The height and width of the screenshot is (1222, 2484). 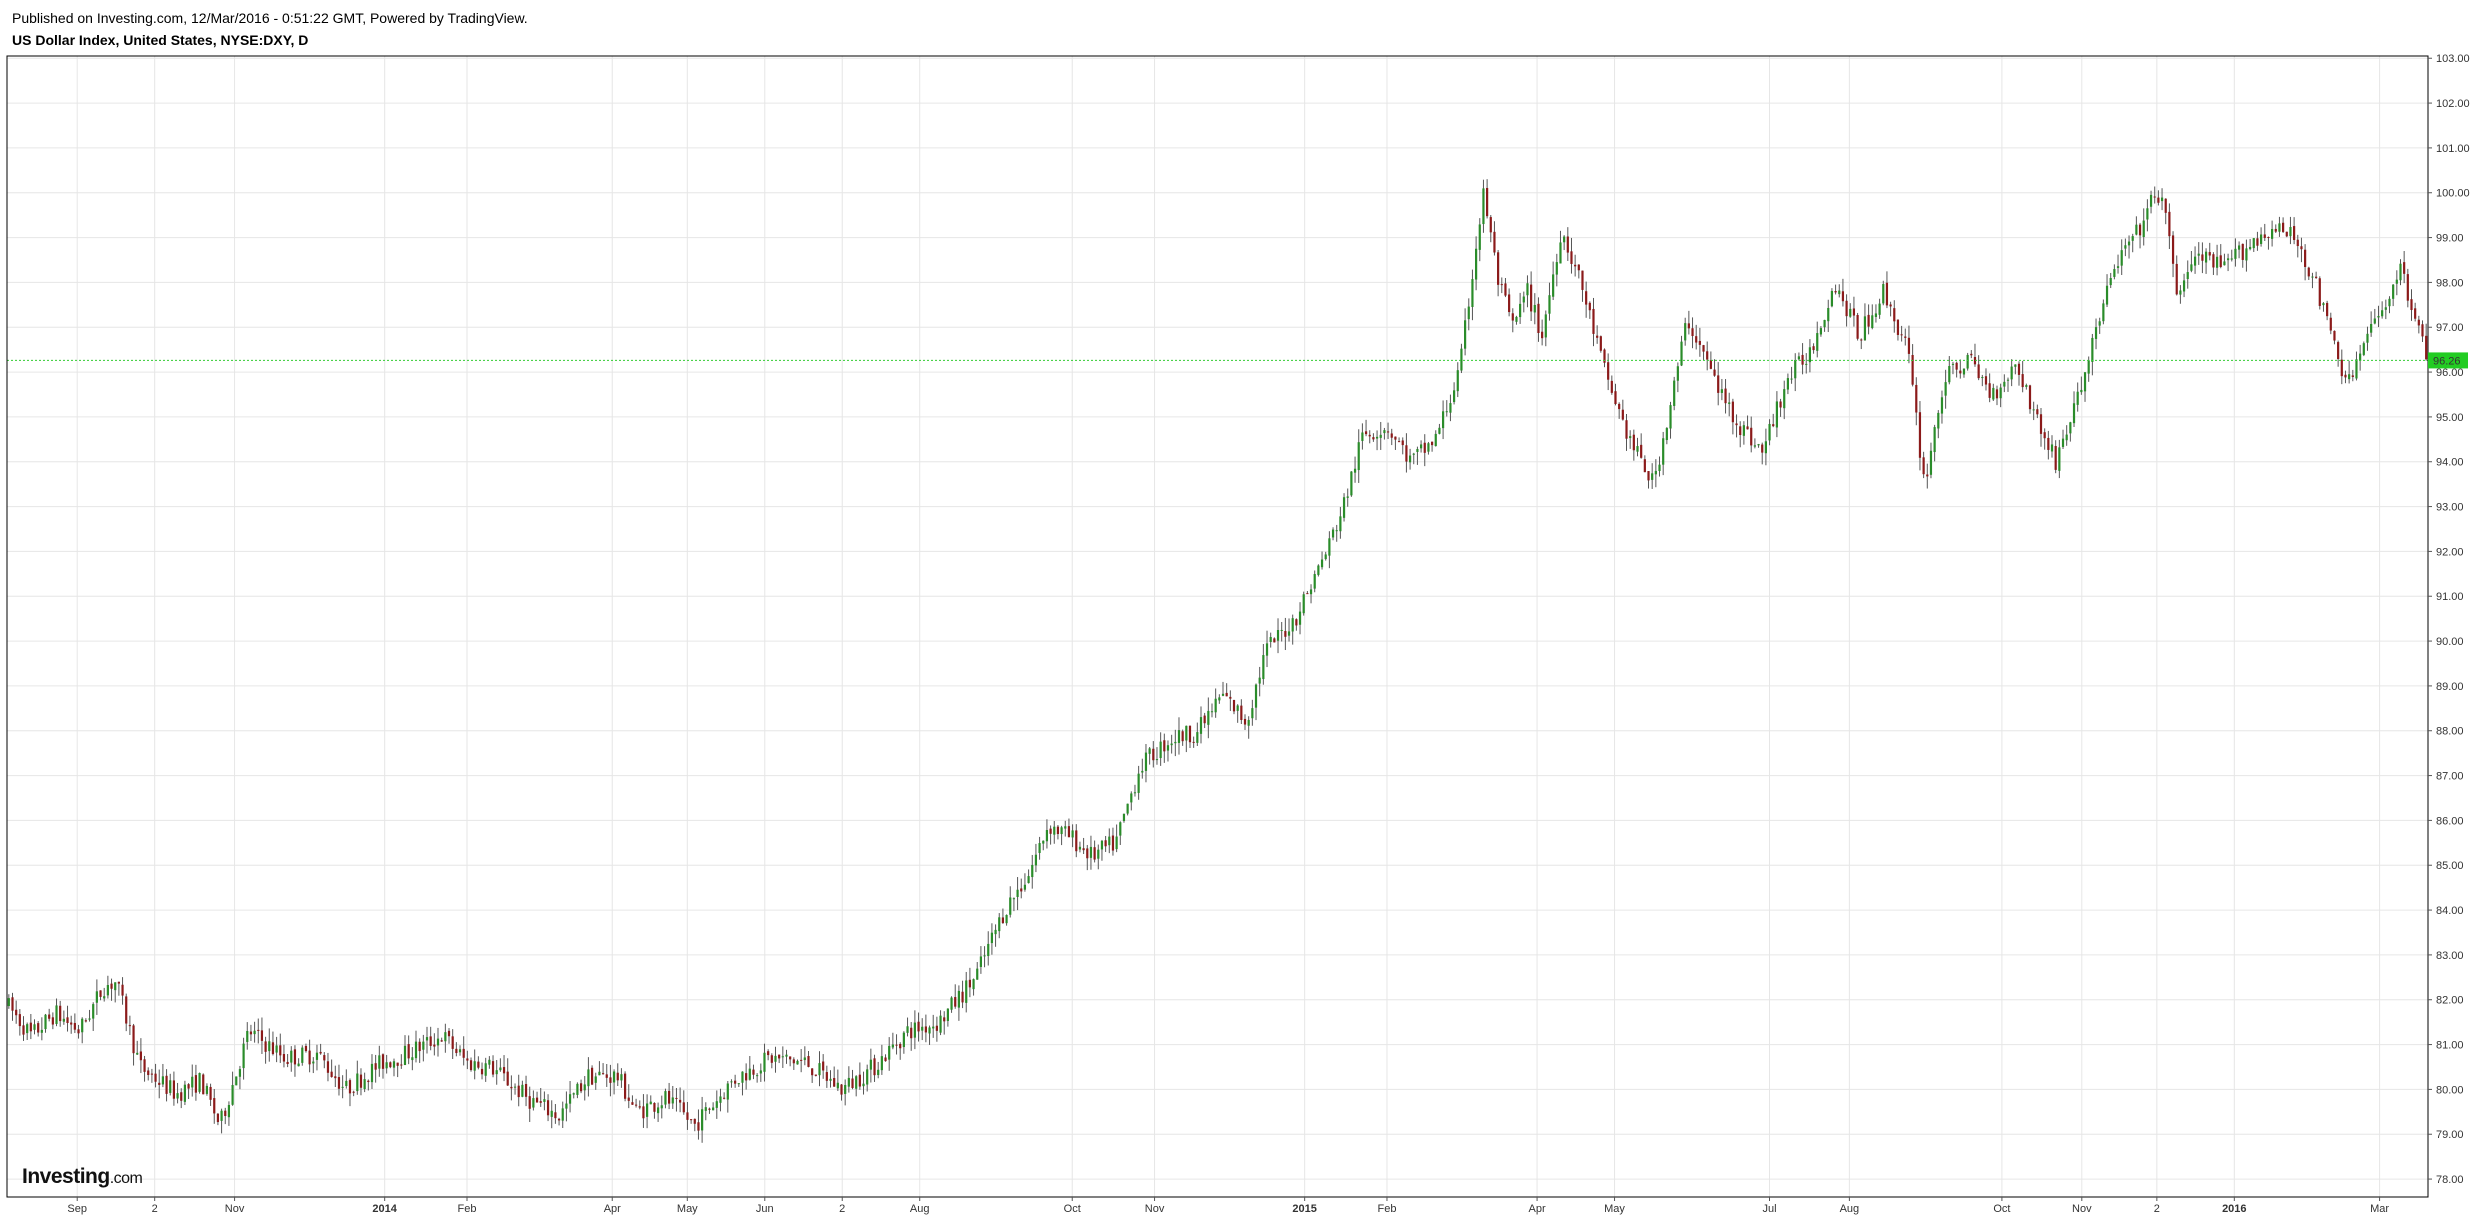 I want to click on y-tick-label: 95.00, so click(x=2450, y=418).